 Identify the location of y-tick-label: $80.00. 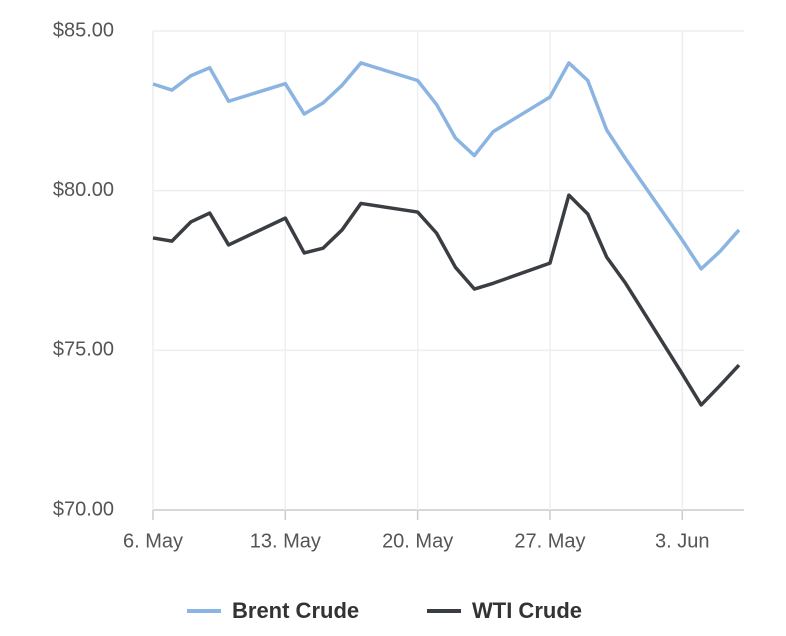
(83, 190).